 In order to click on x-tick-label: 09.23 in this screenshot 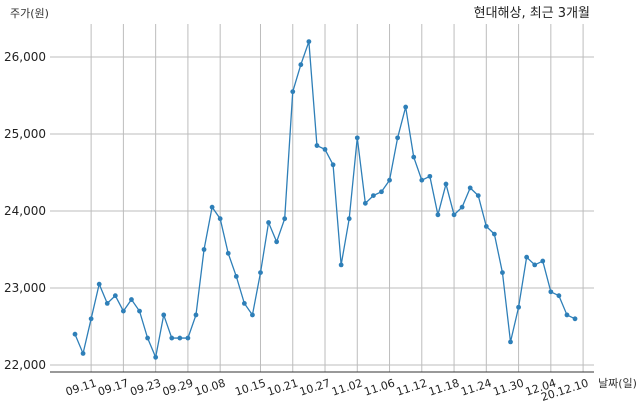, I will do `click(146, 387)`.